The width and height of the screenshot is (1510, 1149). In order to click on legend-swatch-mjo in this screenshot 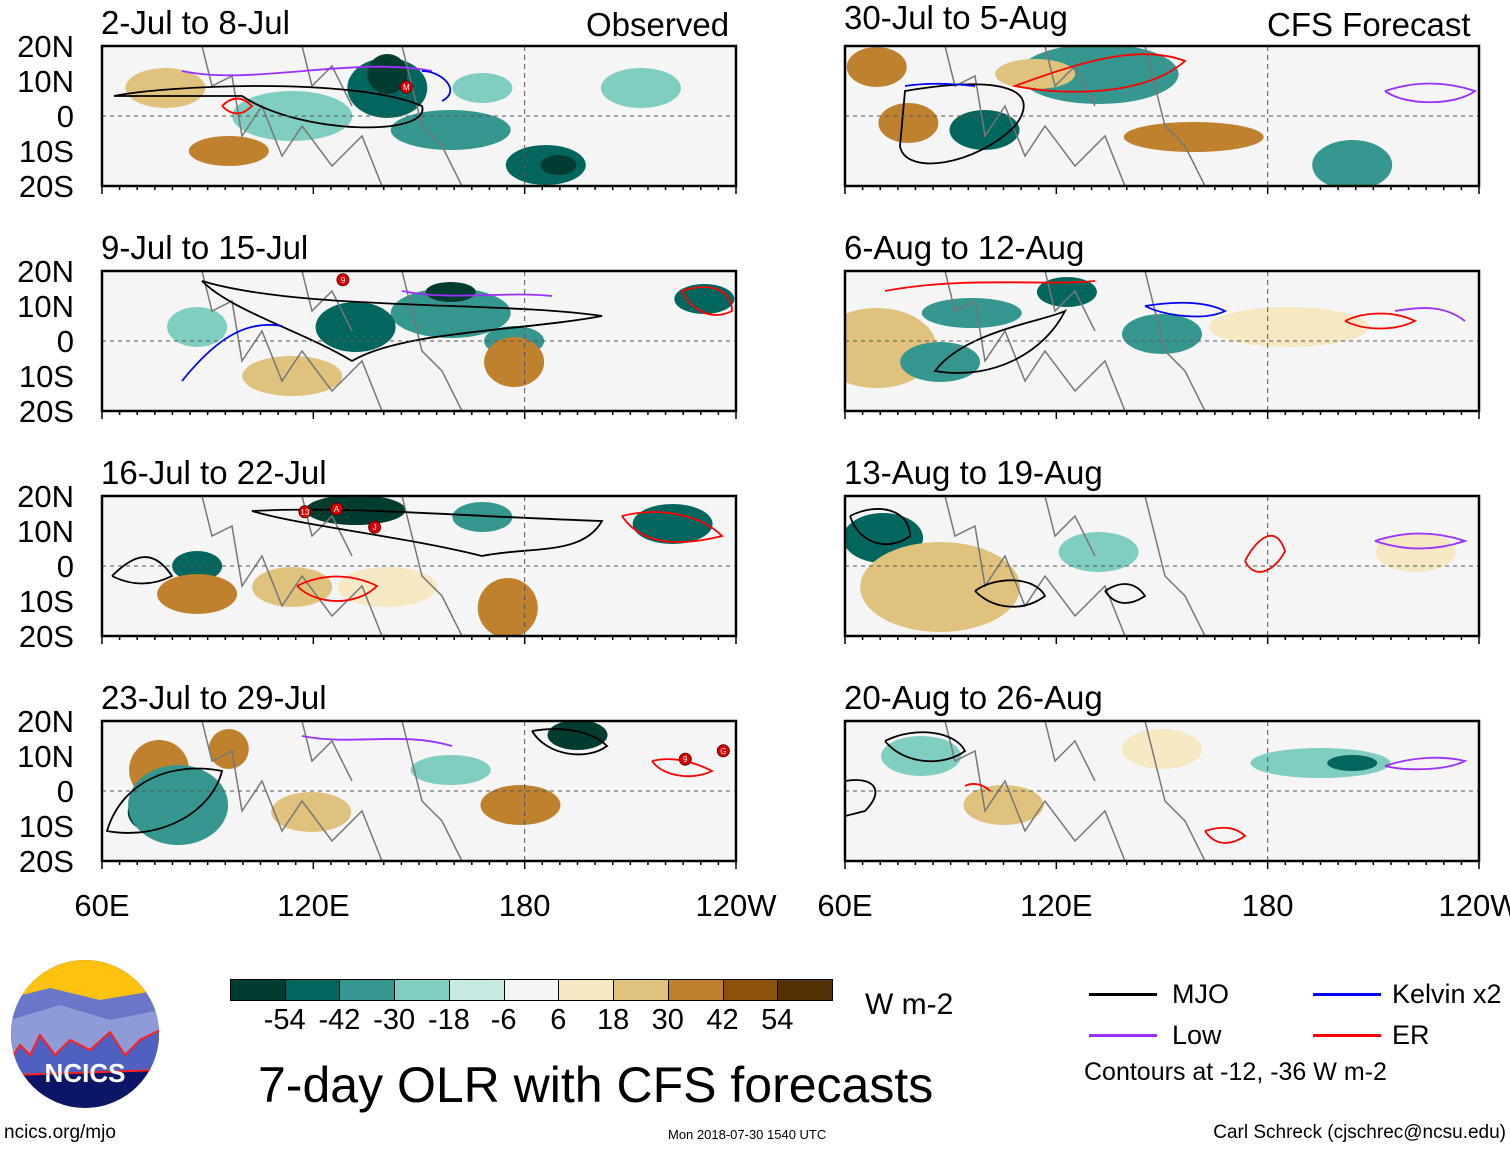, I will do `click(1123, 994)`.